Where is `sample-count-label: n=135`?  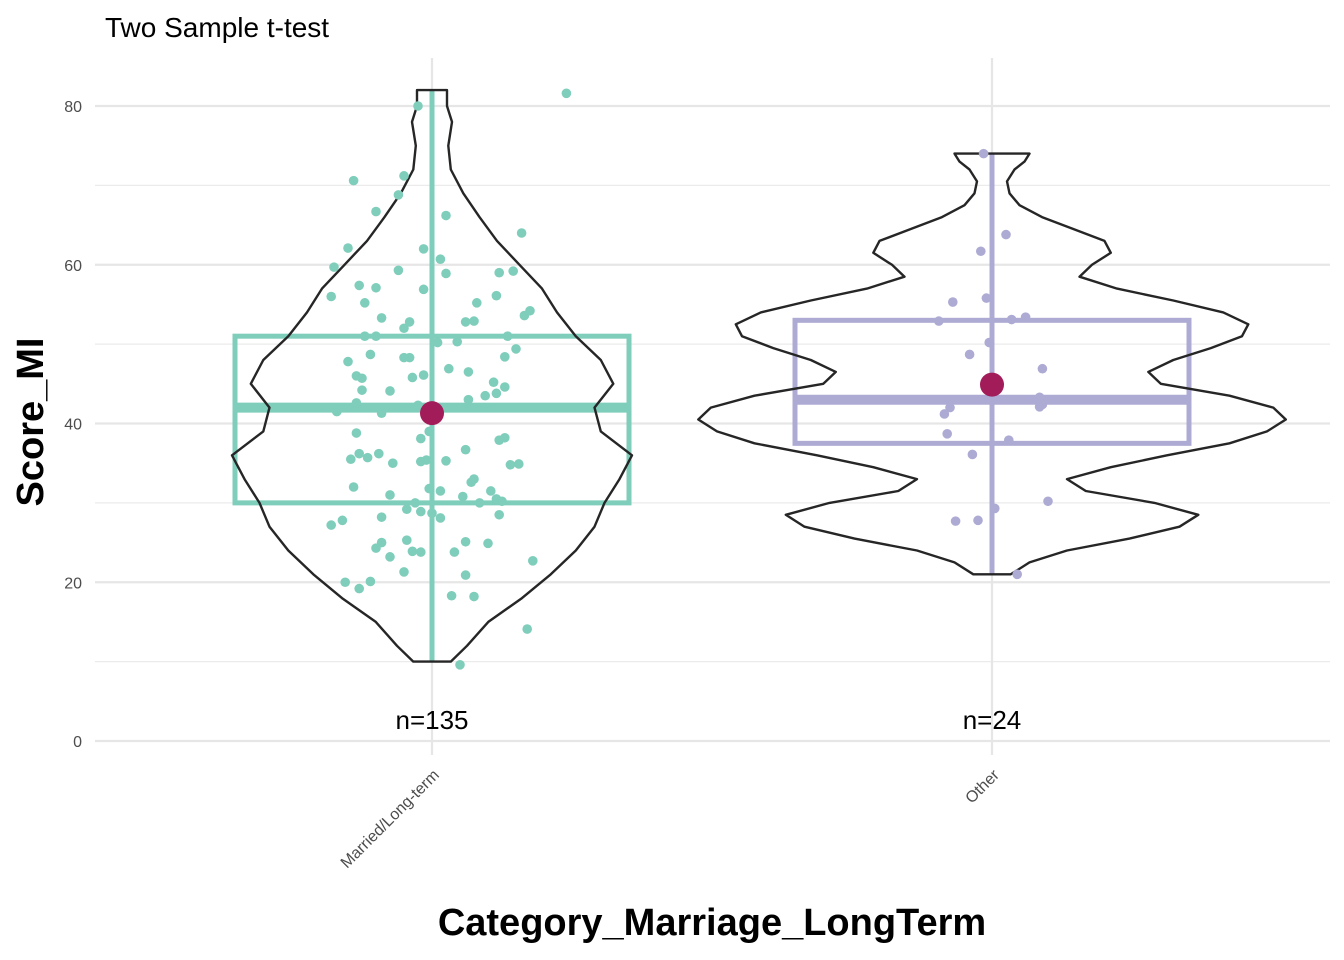
sample-count-label: n=135 is located at coordinates (431, 720).